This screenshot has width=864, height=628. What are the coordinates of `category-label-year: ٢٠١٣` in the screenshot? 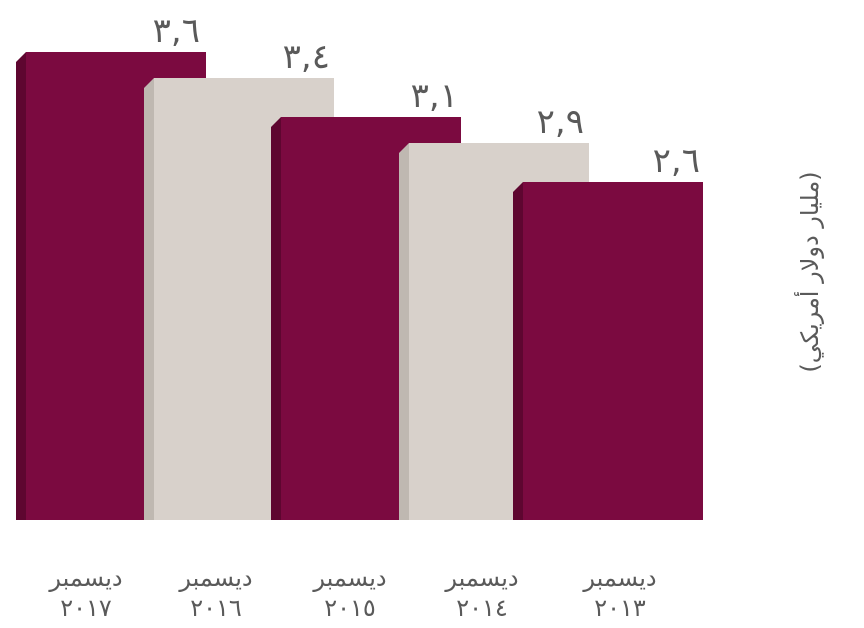 It's located at (620, 608).